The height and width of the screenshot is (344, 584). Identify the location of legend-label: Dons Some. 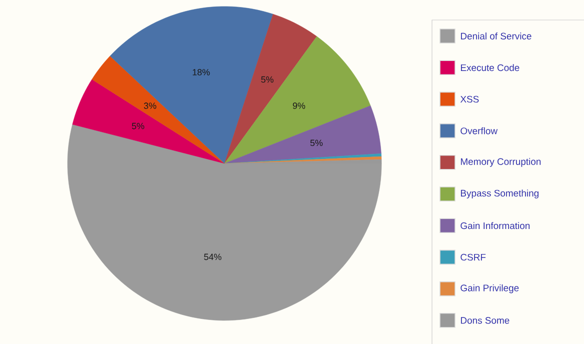
(485, 320).